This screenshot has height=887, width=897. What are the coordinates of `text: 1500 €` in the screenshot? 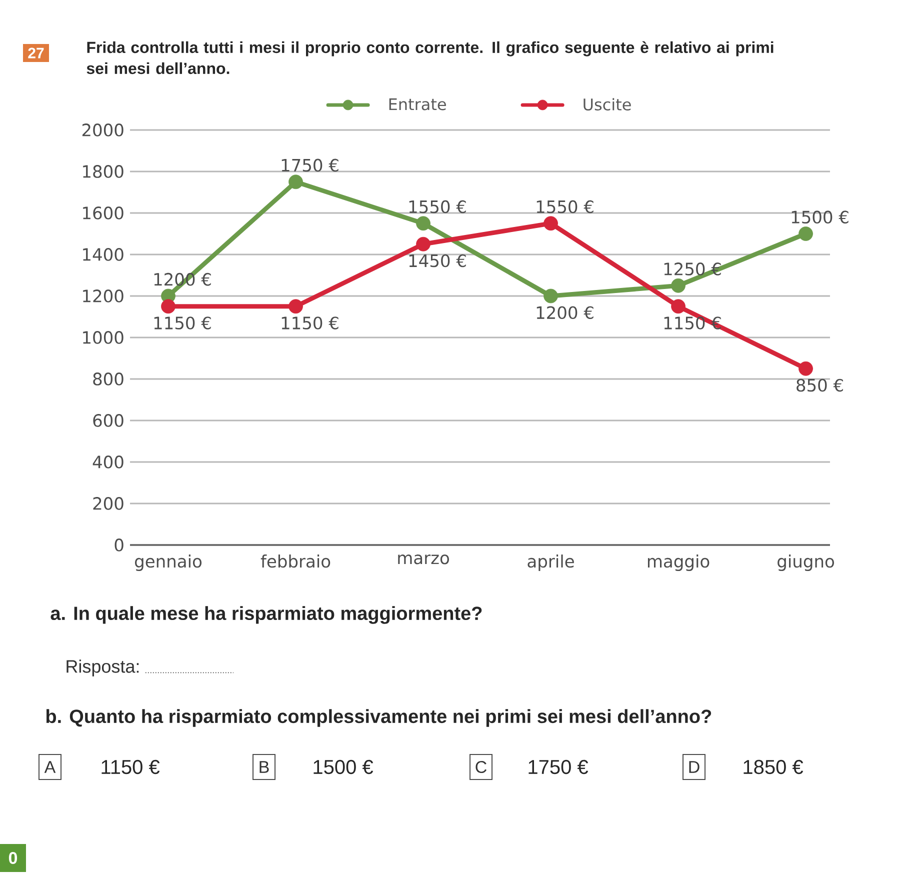 It's located at (344, 767).